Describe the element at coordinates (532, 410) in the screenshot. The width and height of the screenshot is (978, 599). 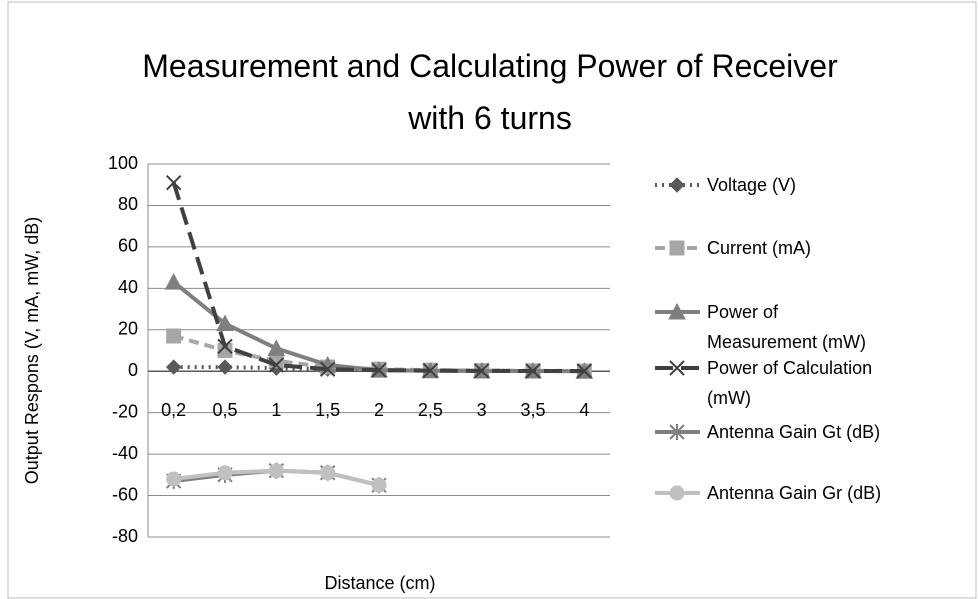
I see `x-tick-label: 3,5` at that location.